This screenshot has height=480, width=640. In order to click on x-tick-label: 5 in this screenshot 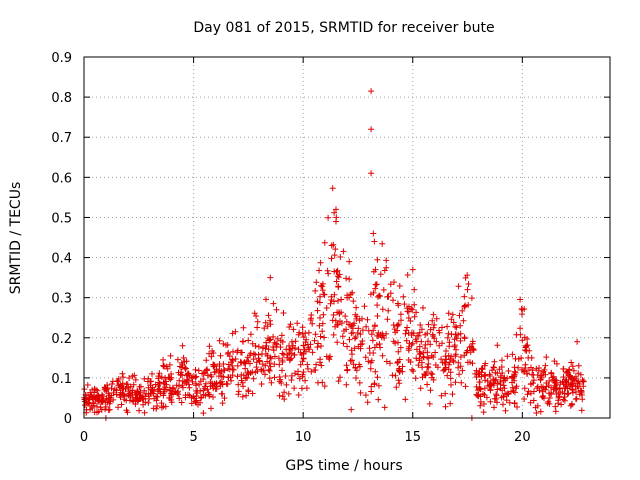, I will do `click(193, 437)`.